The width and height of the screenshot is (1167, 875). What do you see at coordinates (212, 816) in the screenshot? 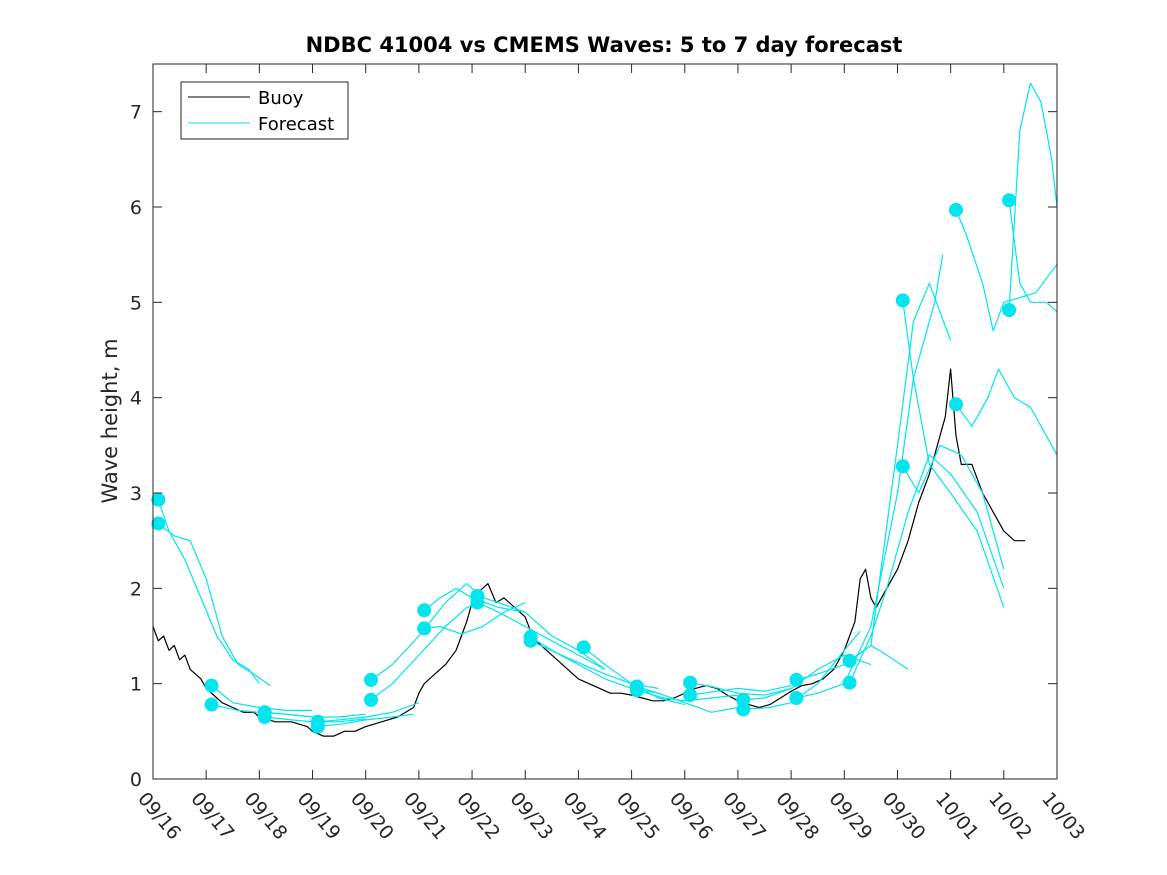
I see `x-tick-label: 09/17` at bounding box center [212, 816].